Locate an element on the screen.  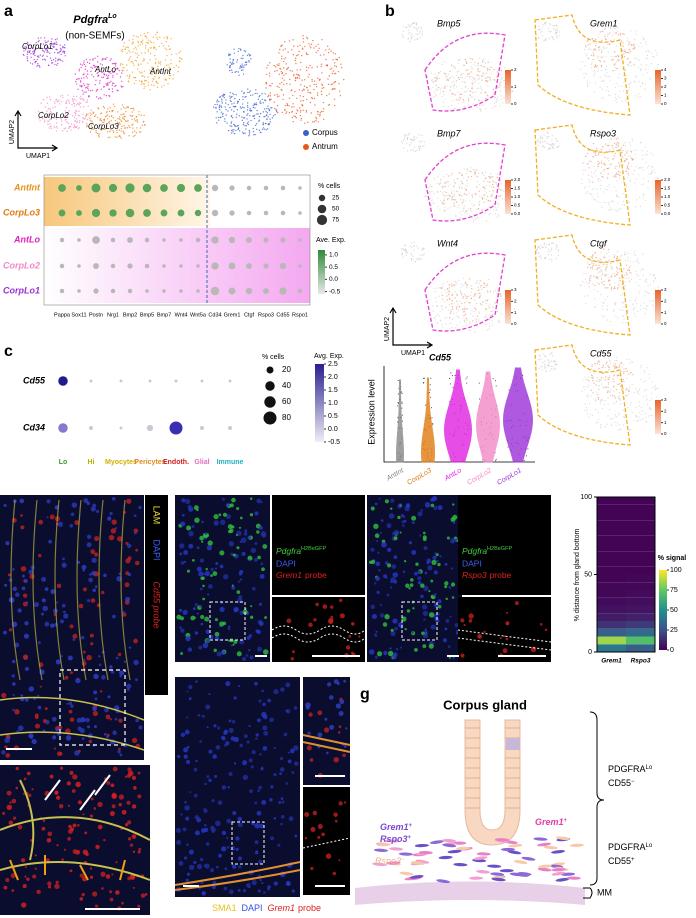
colorbar-label: 1 is located at coordinates (515, 86).